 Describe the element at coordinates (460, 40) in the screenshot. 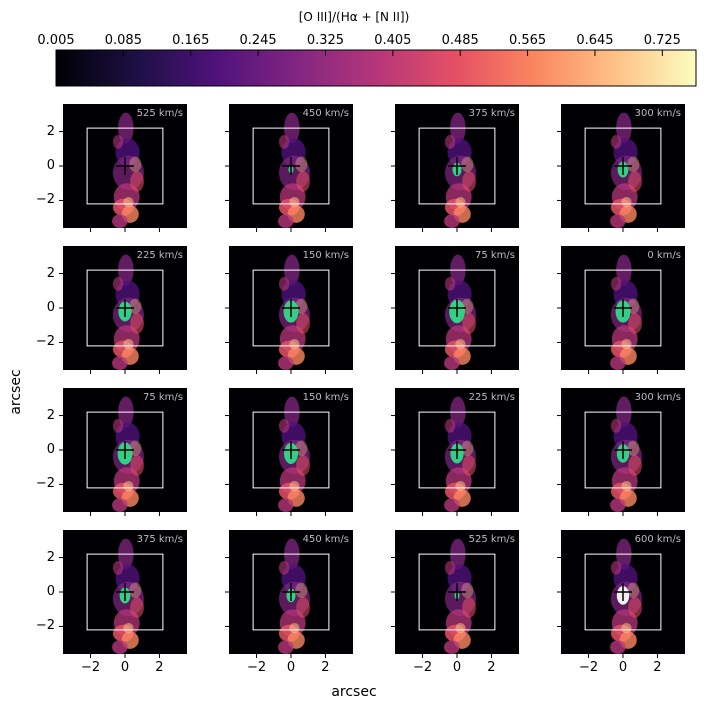

I see `colorbar-tick-label: 0.485` at that location.